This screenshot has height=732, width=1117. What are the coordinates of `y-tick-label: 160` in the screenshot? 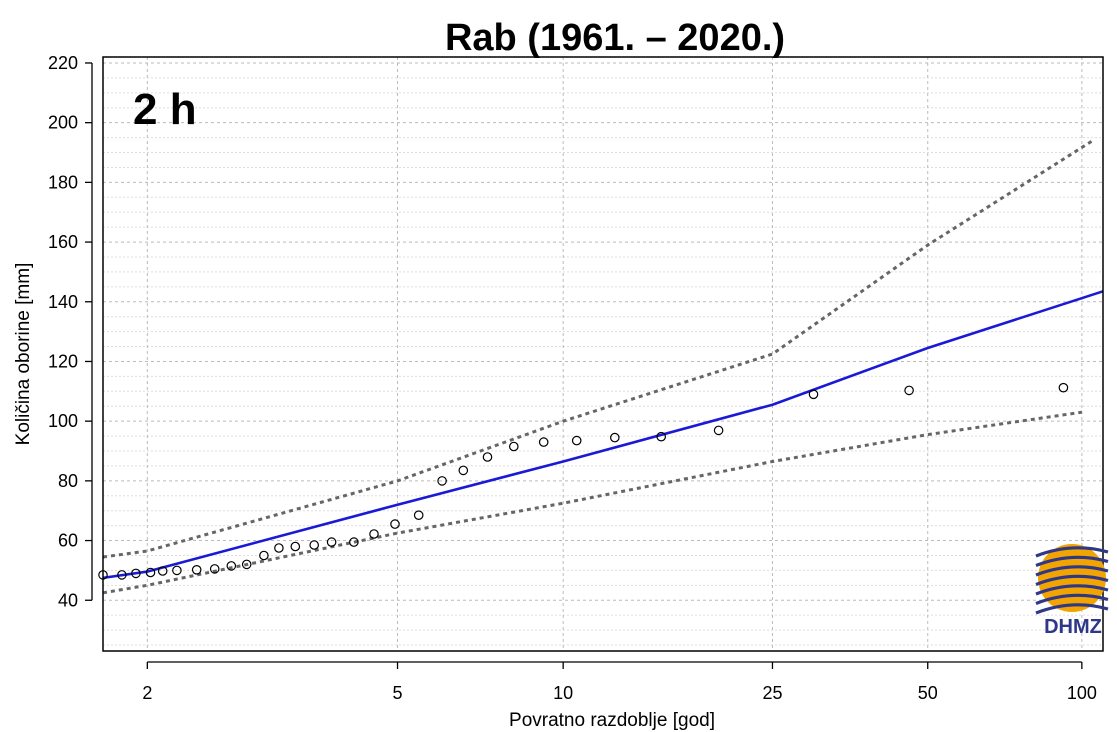 It's located at (63, 242).